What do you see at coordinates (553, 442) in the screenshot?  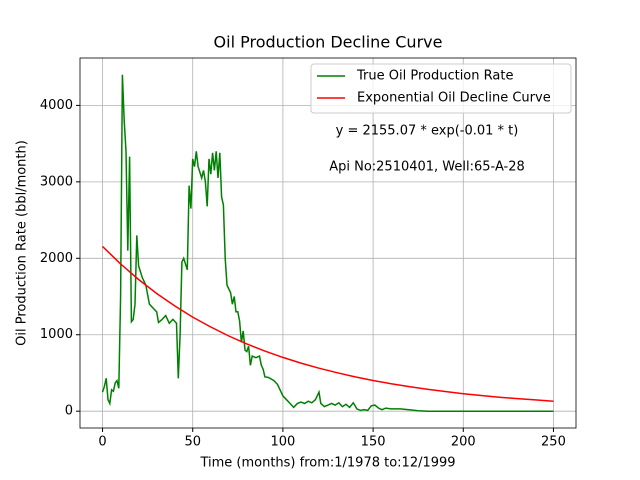 I see `x-tick-label: 250` at bounding box center [553, 442].